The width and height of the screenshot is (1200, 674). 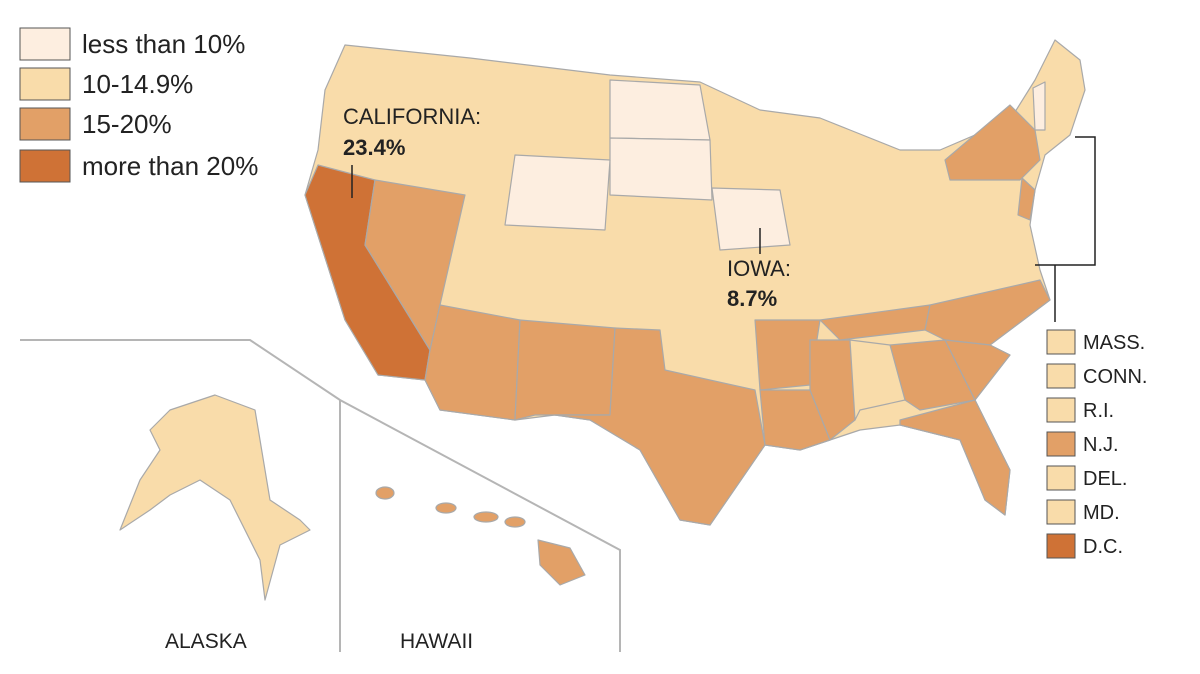 I want to click on state-label: DEL., so click(x=1105, y=479).